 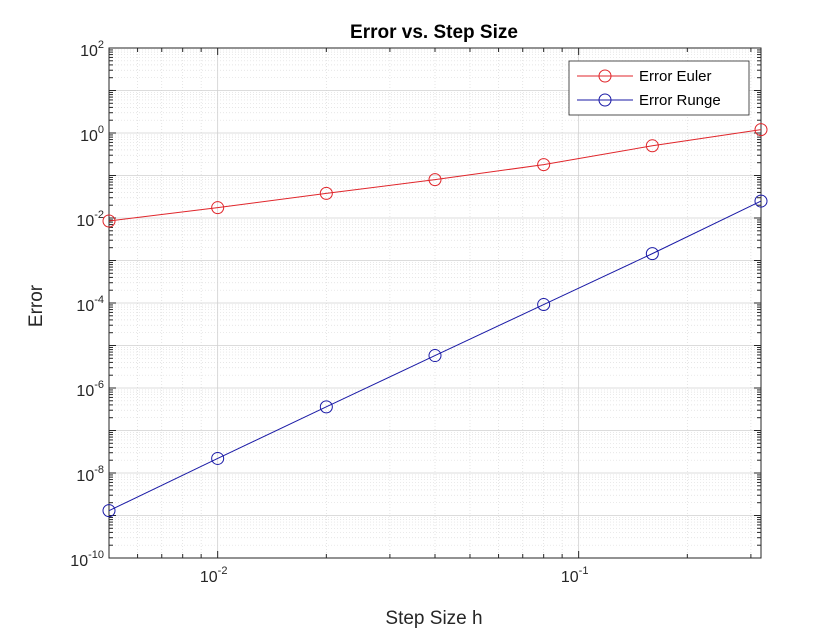 I want to click on chart-title: Error vs. Step Size, so click(x=434, y=32).